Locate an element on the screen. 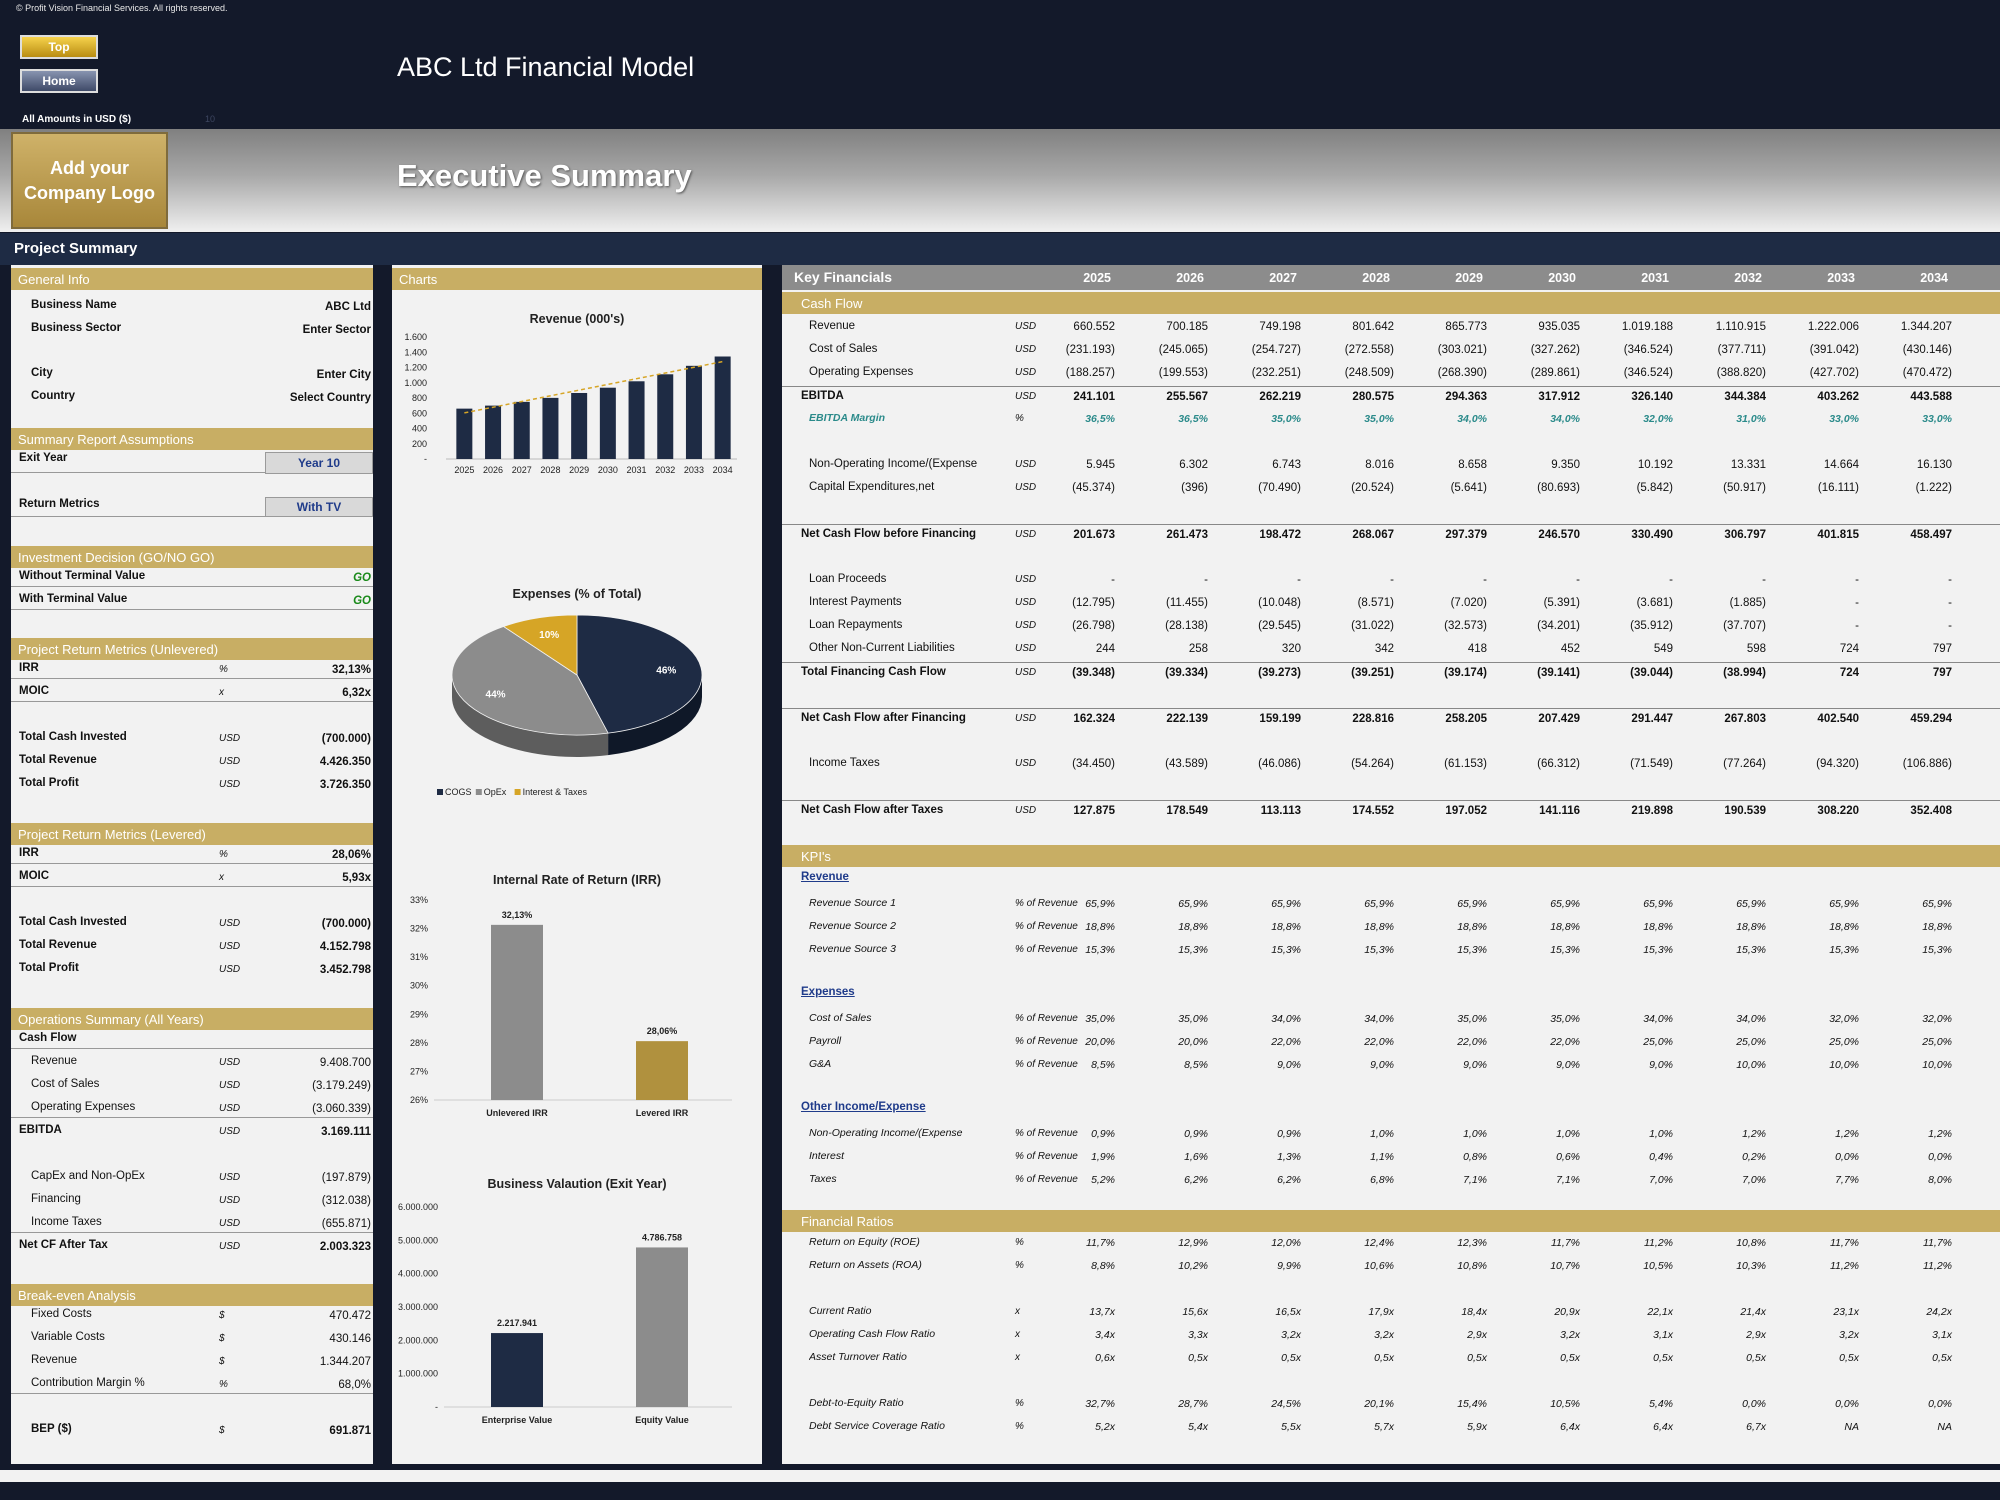 This screenshot has width=2000, height=1500. revenue-y-tick: 600 is located at coordinates (419, 413).